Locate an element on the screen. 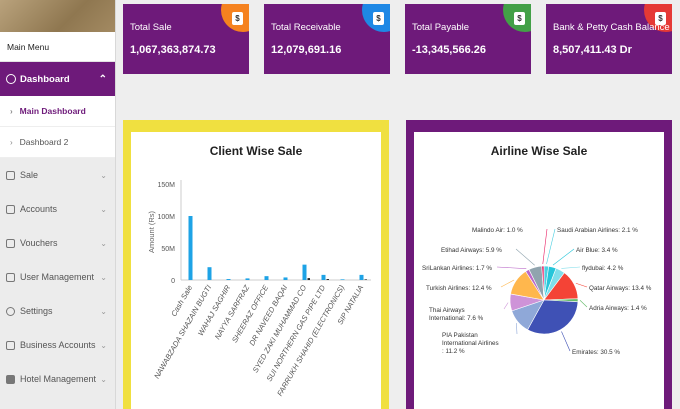 The height and width of the screenshot is (409, 680). sidebar-item-label: Dashboard is located at coordinates (45, 79).